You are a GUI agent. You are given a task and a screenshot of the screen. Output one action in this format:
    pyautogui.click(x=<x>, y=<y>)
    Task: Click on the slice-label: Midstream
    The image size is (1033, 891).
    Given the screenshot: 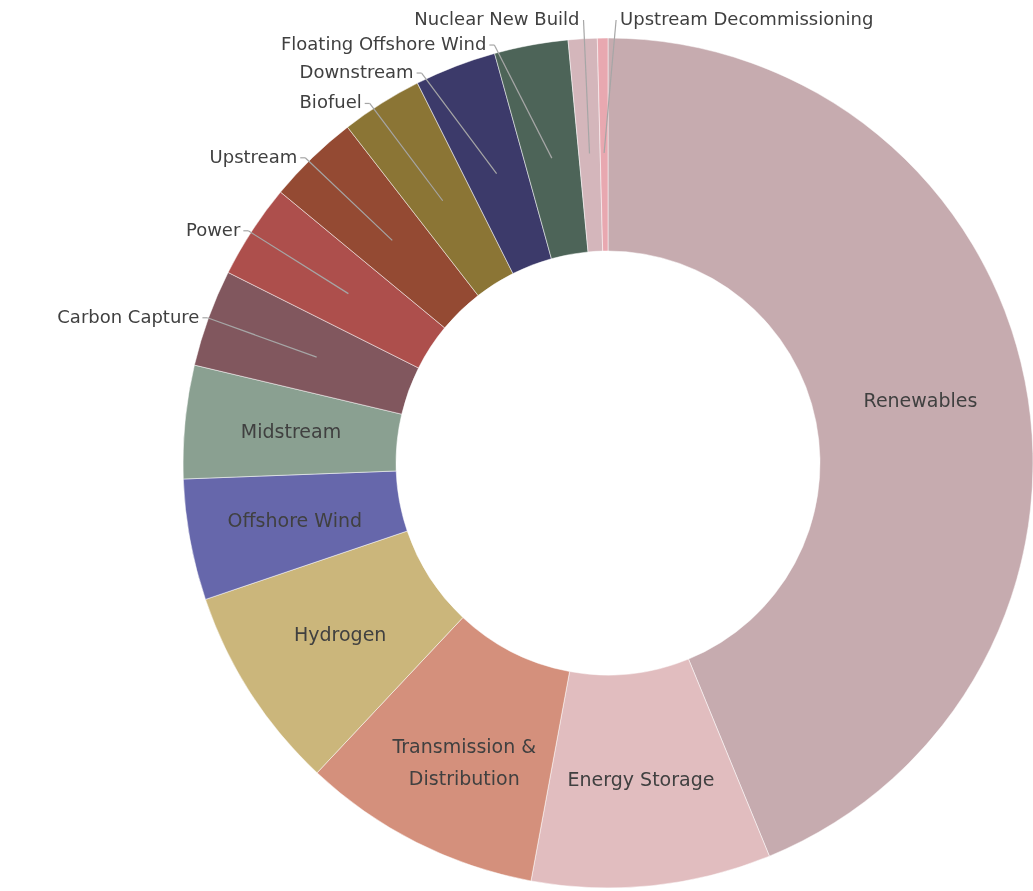 What is the action you would take?
    pyautogui.click(x=291, y=431)
    